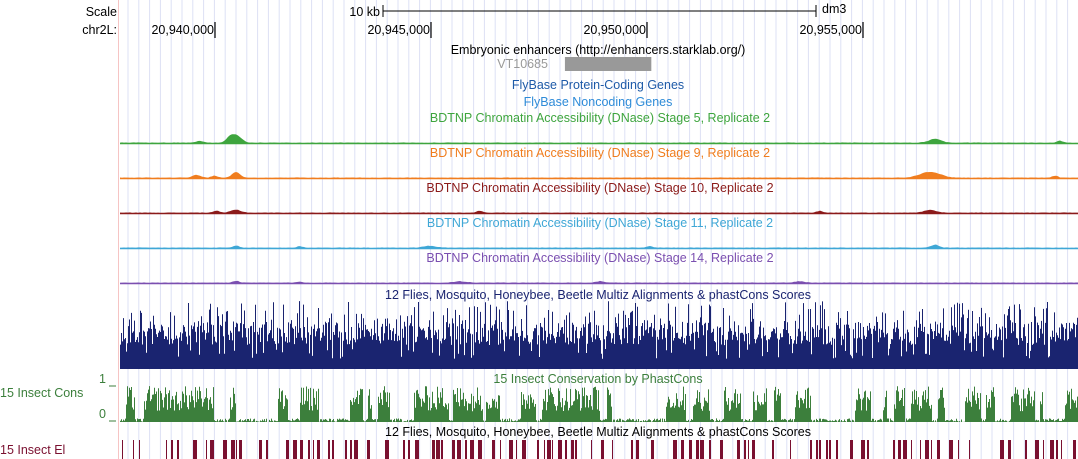  Describe the element at coordinates (33, 450) in the screenshot. I see `side-label-elements: 15 Insect El` at that location.